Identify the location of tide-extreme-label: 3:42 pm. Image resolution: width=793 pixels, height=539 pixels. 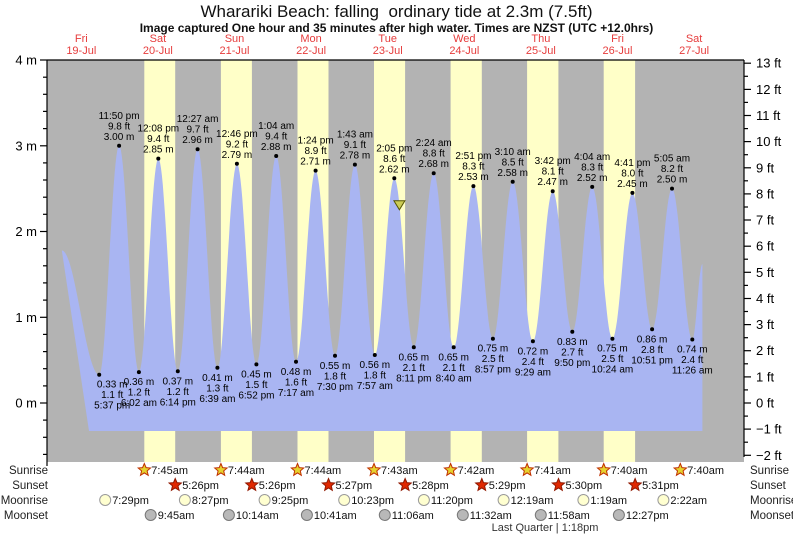
(553, 161).